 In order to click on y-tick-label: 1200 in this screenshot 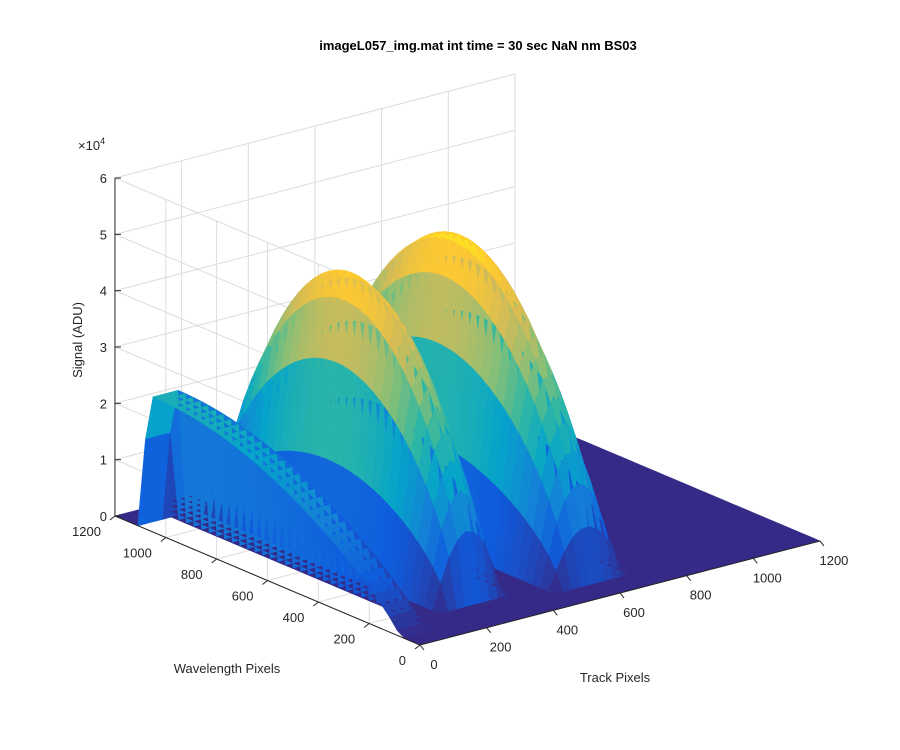, I will do `click(86, 531)`.